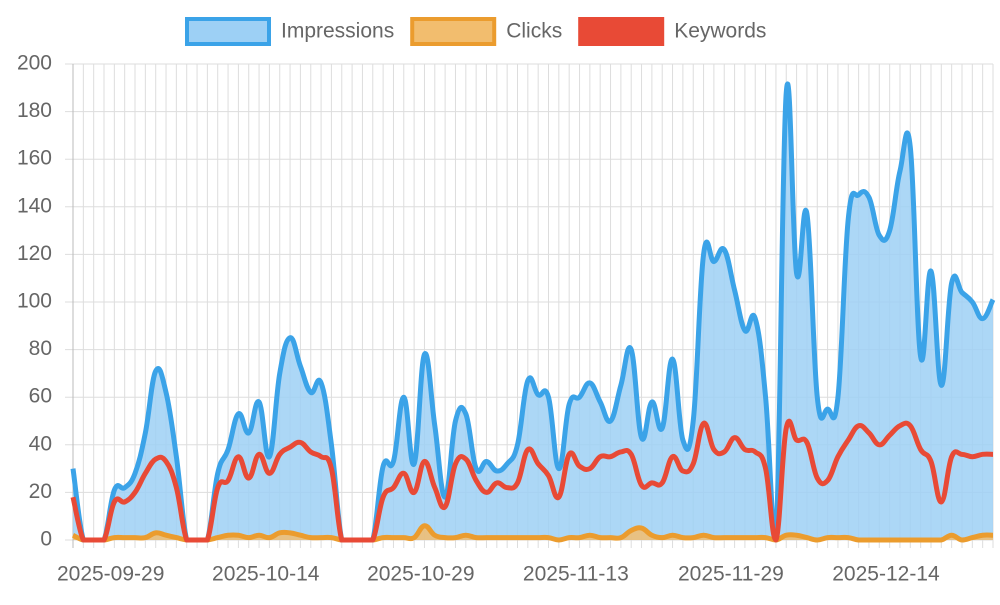 This screenshot has height=605, width=1000. I want to click on legend-label: Keywords, so click(720, 31).